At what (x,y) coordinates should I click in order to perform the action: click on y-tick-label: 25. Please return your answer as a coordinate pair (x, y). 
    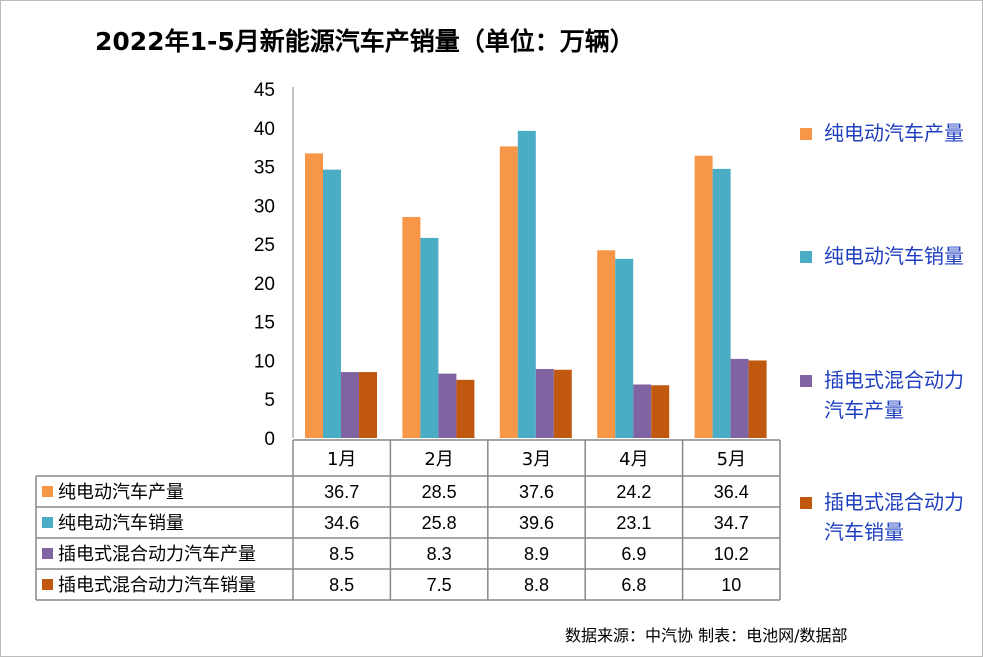
    Looking at the image, I should click on (264, 245).